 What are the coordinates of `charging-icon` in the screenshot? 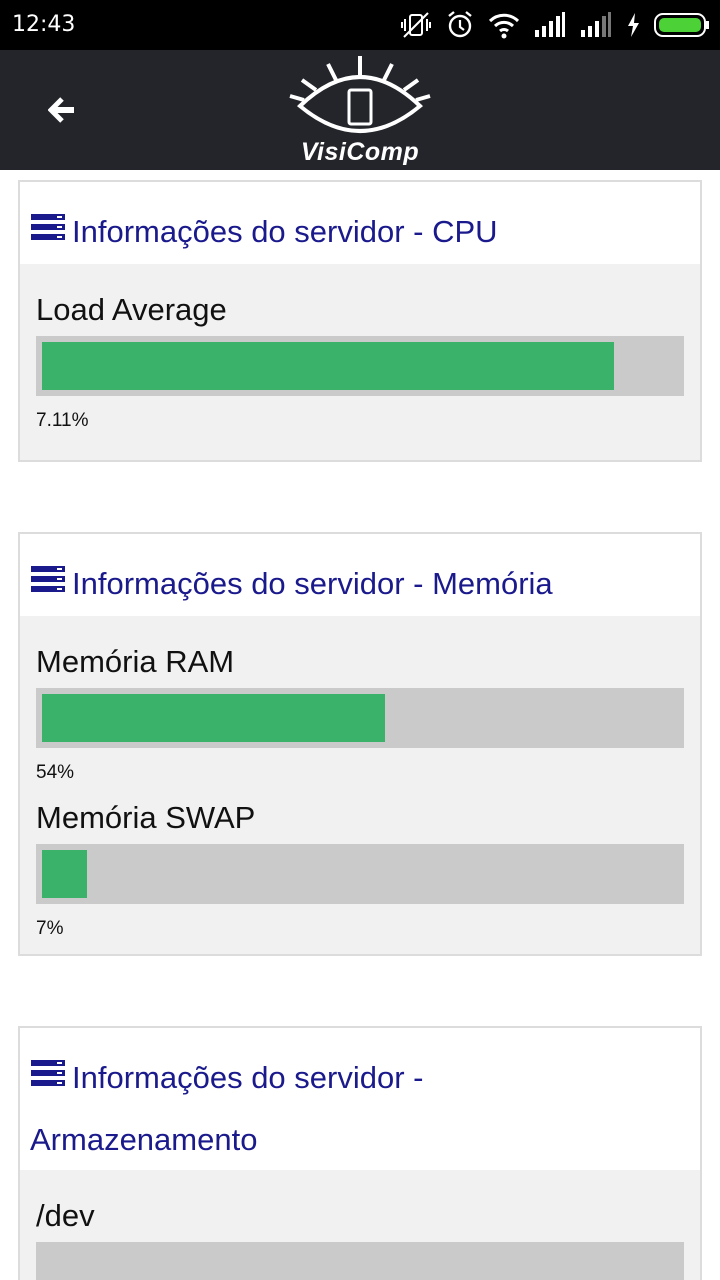 It's located at (633, 25).